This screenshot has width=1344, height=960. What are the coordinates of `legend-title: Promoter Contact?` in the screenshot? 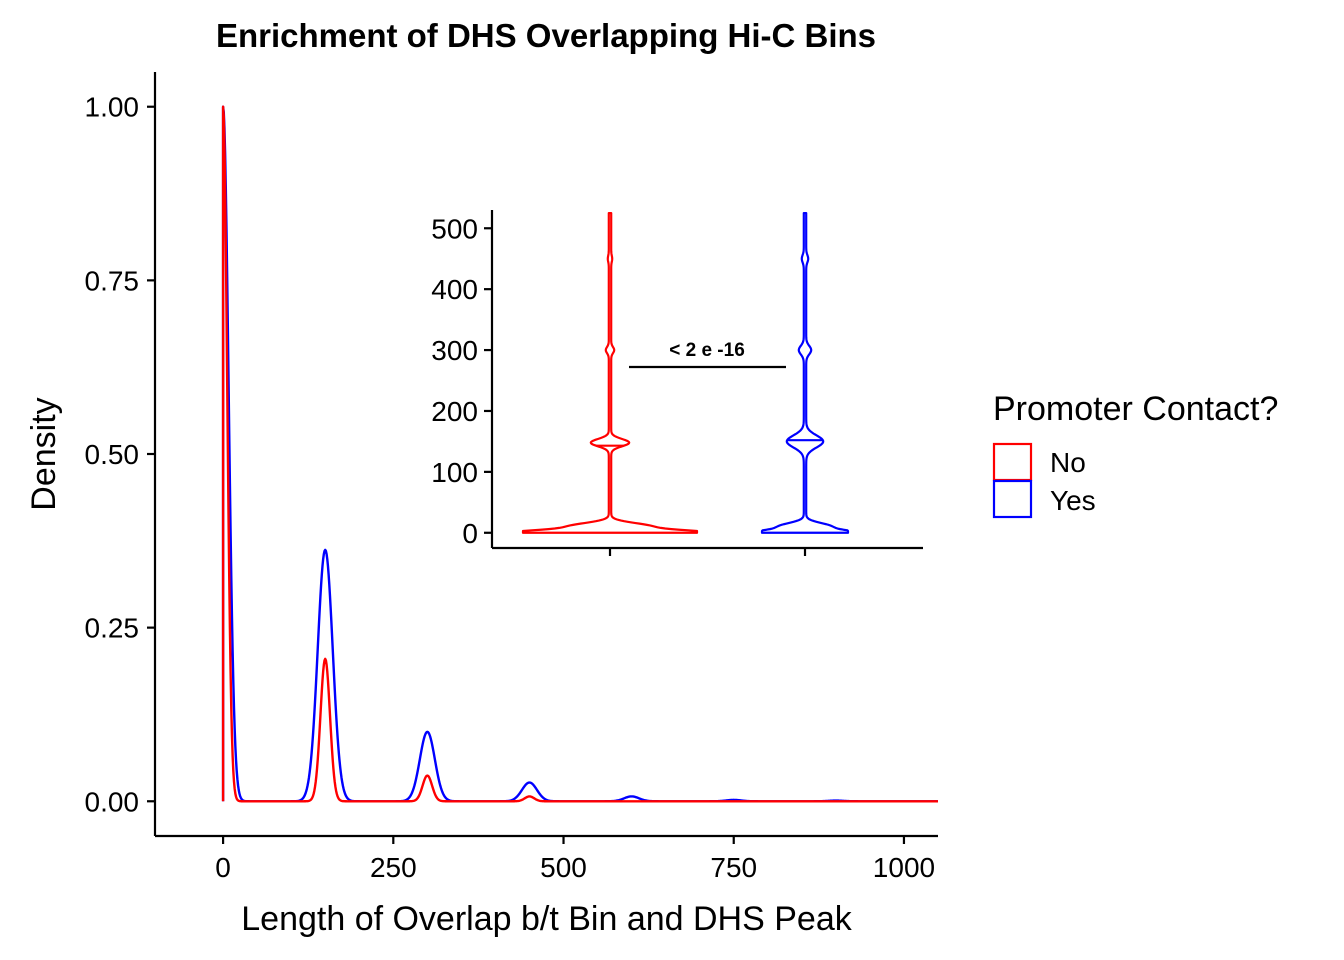 It's located at (1135, 409).